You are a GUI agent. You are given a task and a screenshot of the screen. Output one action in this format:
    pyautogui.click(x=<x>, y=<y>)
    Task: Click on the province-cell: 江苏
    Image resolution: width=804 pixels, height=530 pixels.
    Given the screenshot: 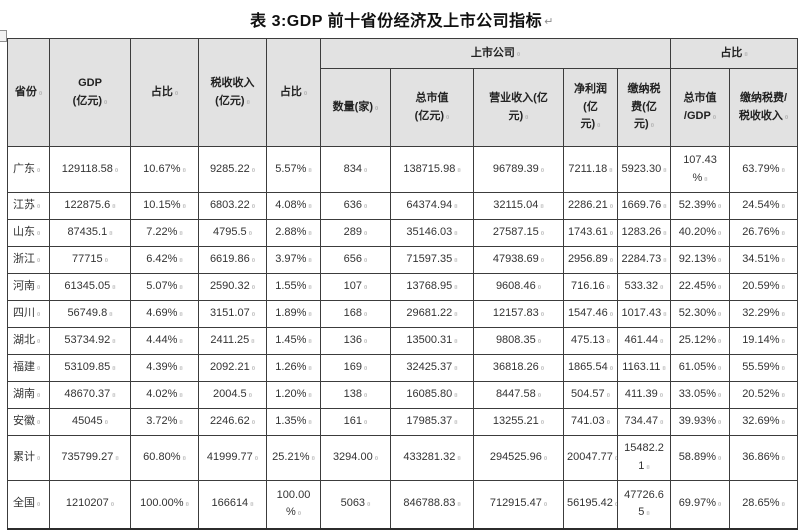 What is the action you would take?
    pyautogui.click(x=28, y=206)
    